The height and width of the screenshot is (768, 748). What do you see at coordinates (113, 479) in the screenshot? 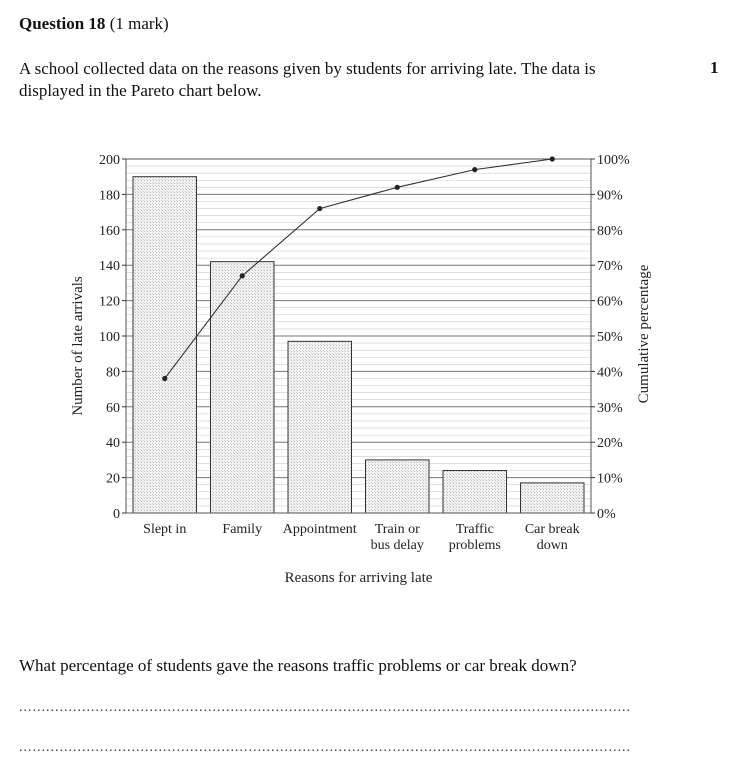
I see `y-tick-label: 20` at bounding box center [113, 479].